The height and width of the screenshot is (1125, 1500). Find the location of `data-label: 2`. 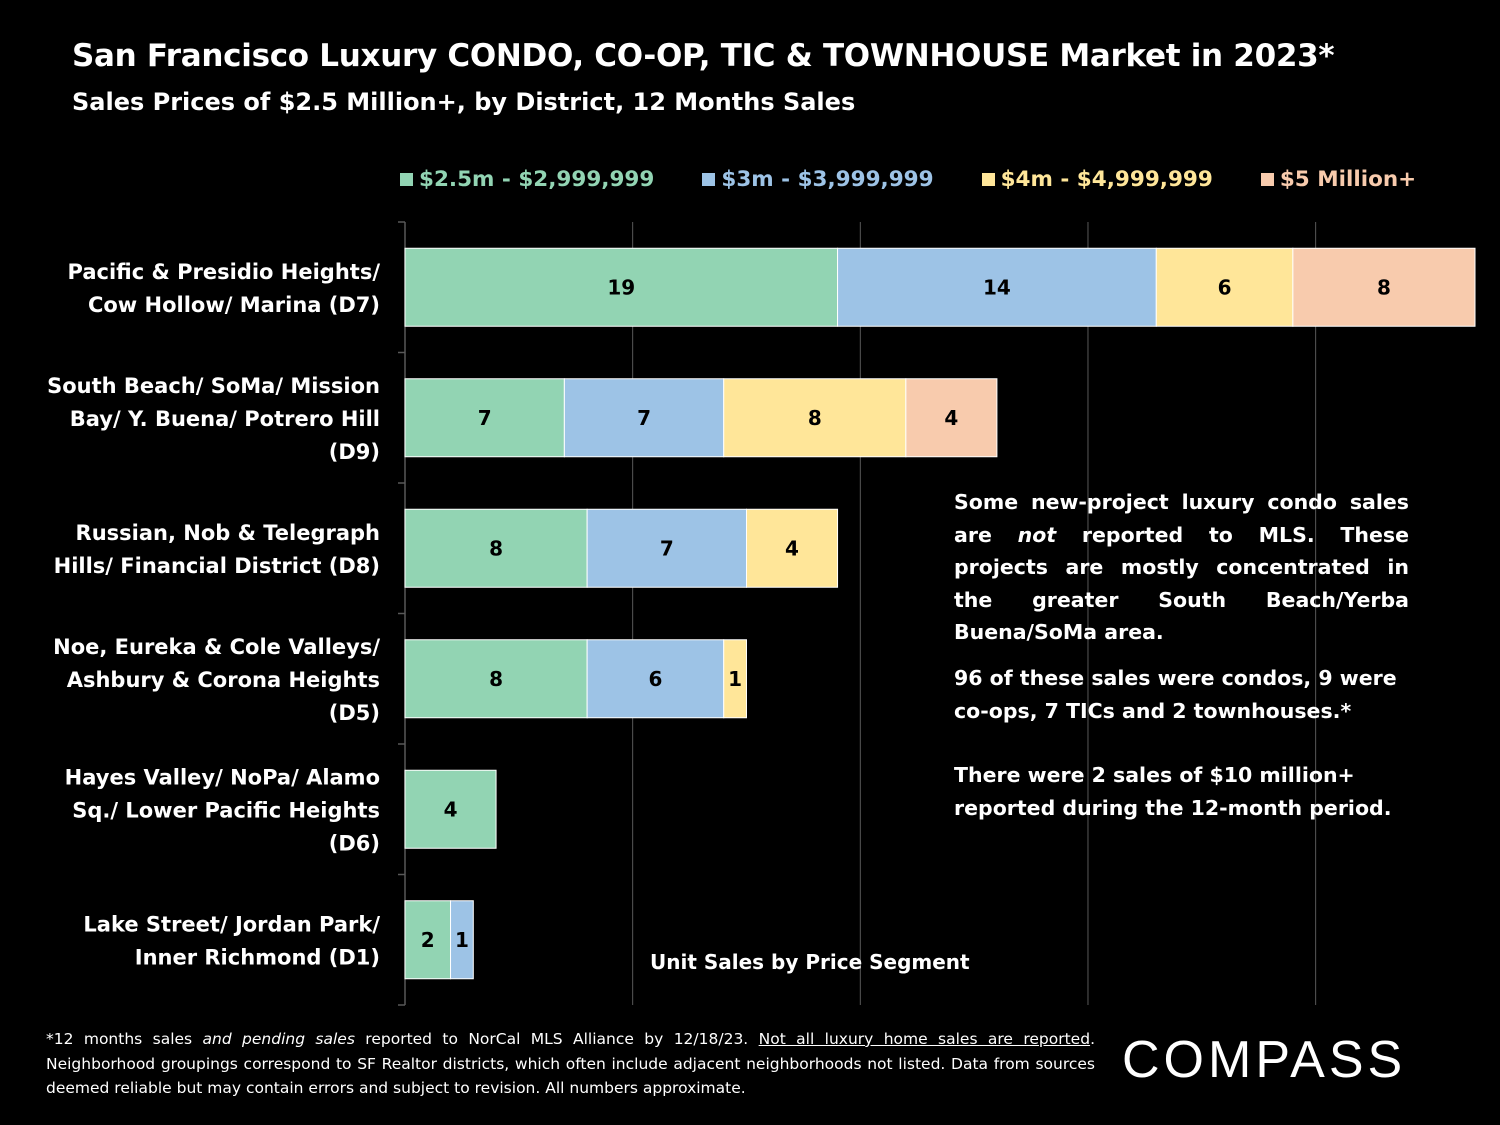

data-label: 2 is located at coordinates (428, 940).